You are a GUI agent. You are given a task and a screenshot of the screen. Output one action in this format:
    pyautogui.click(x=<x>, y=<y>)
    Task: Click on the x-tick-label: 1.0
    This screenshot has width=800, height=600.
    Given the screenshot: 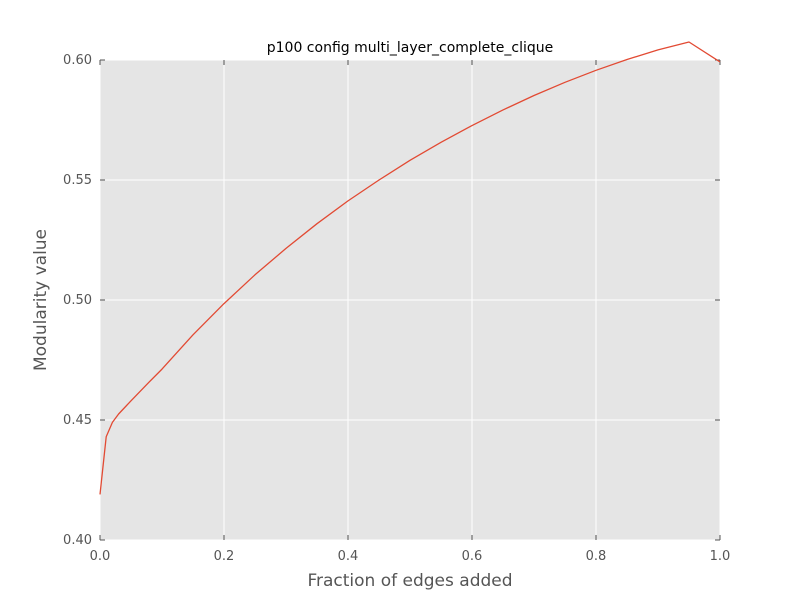 What is the action you would take?
    pyautogui.click(x=720, y=556)
    